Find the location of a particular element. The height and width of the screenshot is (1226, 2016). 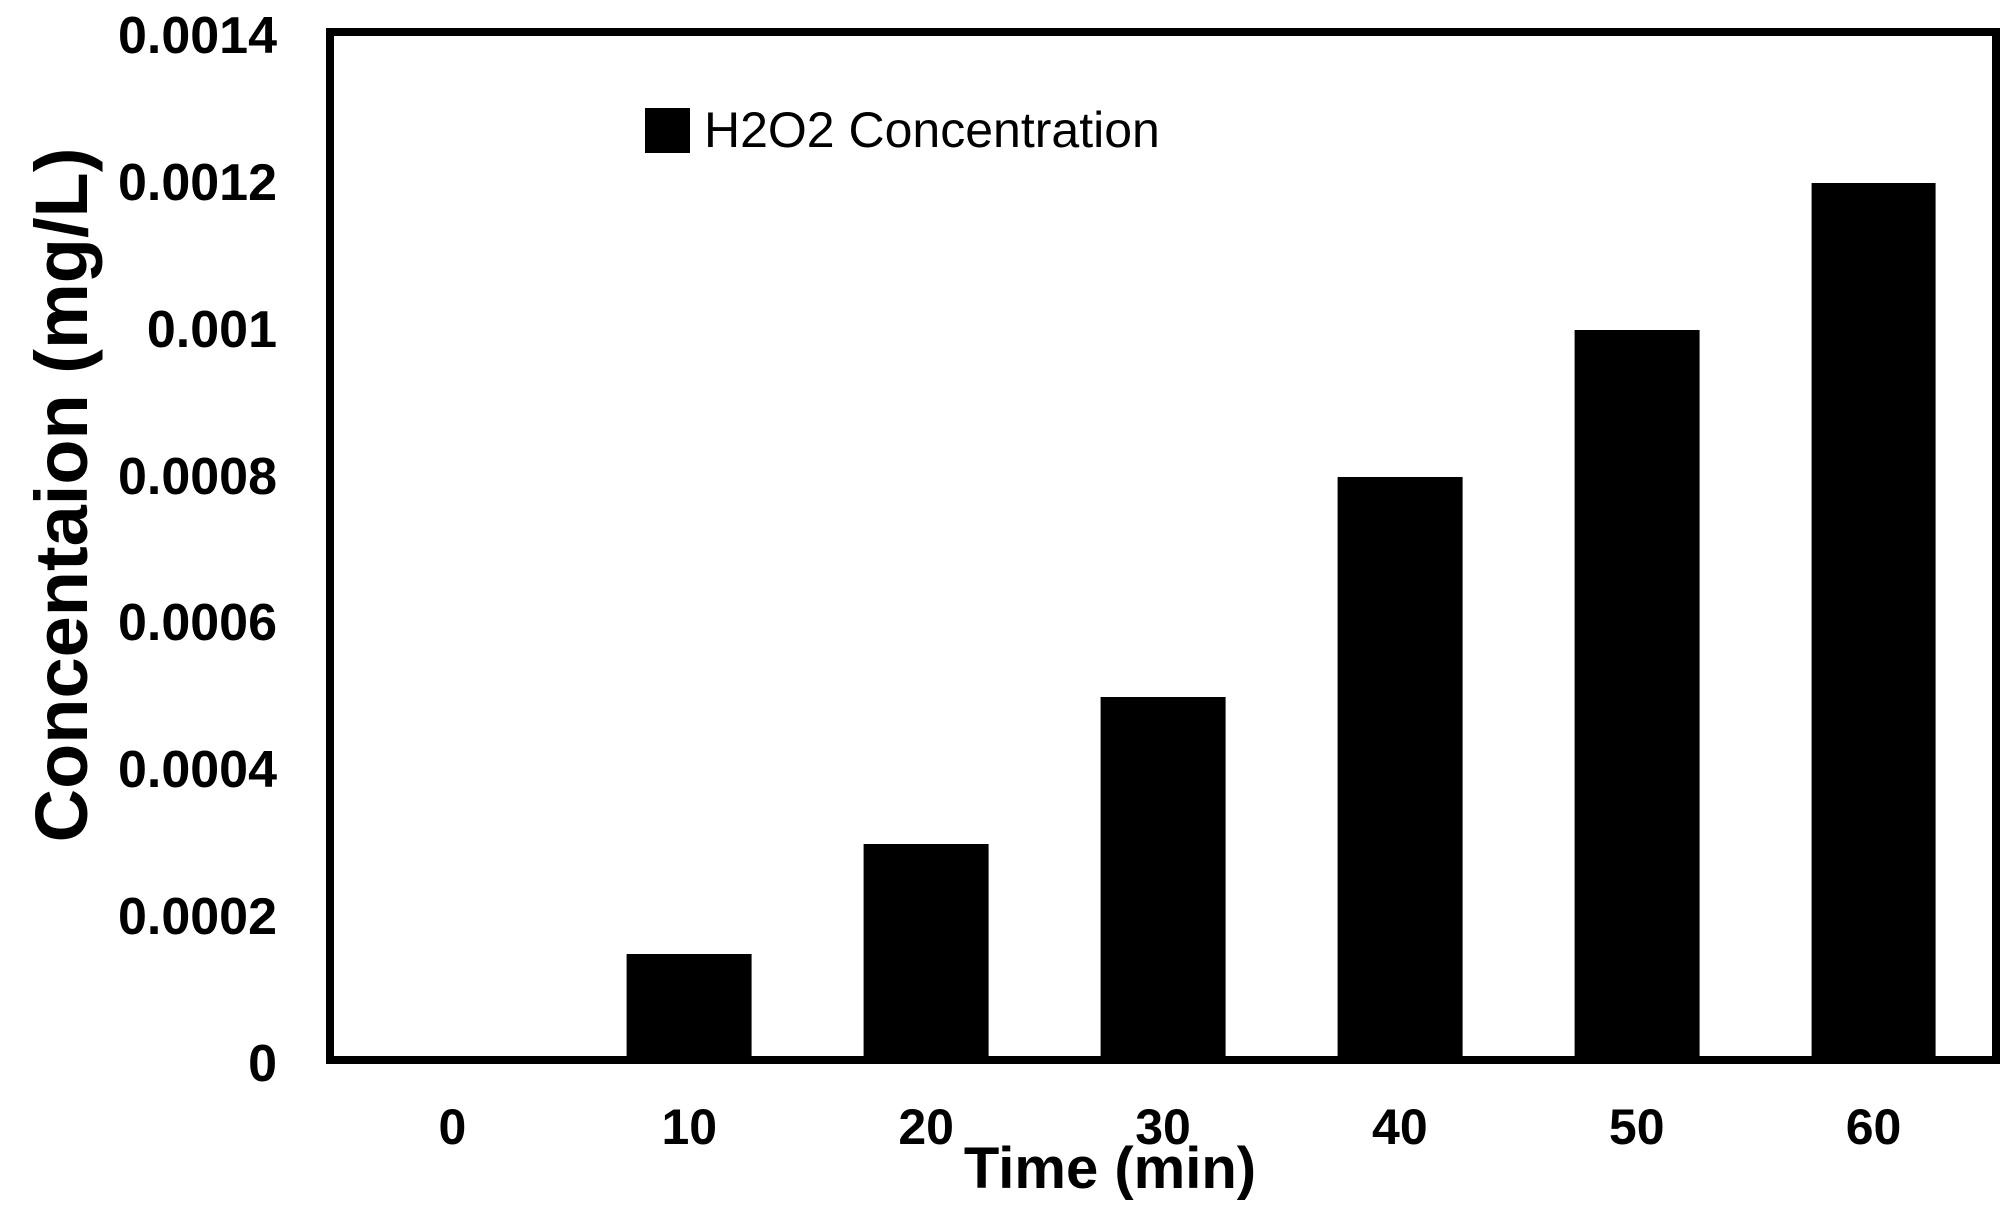

bar-20-min is located at coordinates (926, 953).